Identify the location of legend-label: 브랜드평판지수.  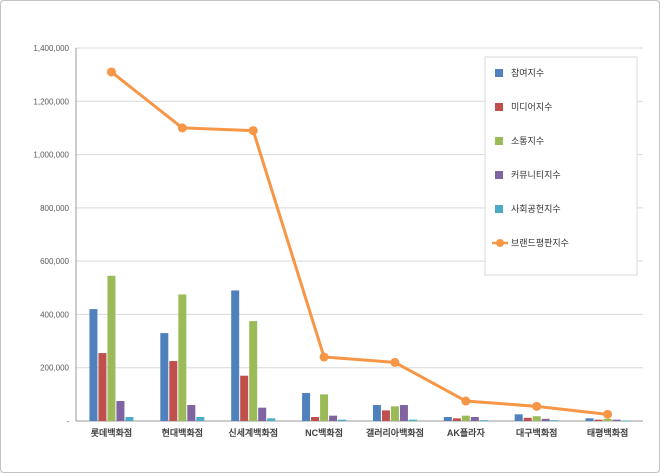
(540, 243).